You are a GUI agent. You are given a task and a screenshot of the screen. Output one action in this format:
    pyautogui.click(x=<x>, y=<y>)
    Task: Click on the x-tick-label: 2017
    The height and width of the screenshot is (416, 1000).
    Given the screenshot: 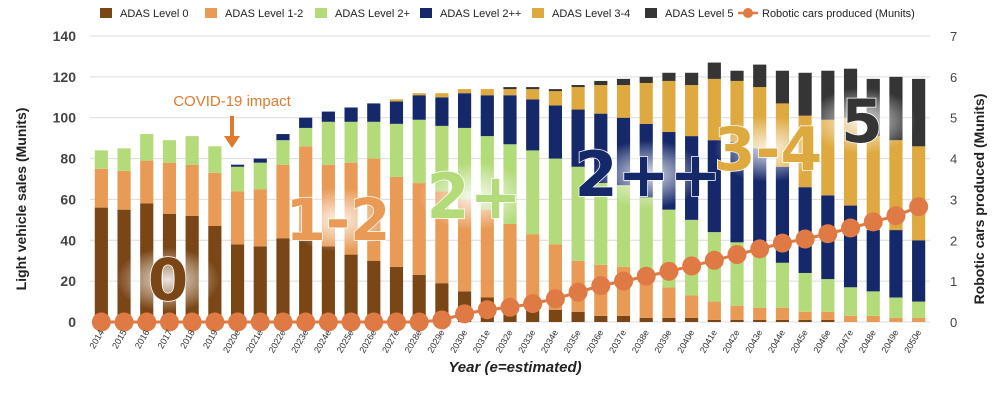 What is the action you would take?
    pyautogui.click(x=165, y=339)
    